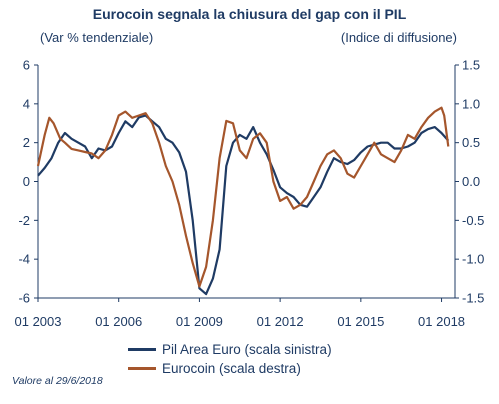 This screenshot has height=404, width=499. I want to click on legend-item-eurocoin: Eurocoin (scala destra), so click(230, 368).